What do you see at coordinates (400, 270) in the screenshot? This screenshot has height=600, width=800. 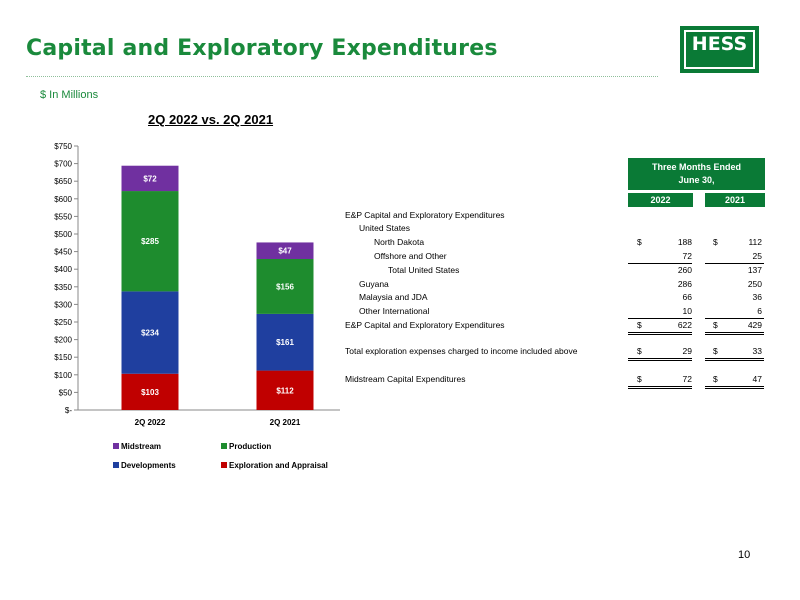 I see `table-row: Total United States 260 137` at bounding box center [400, 270].